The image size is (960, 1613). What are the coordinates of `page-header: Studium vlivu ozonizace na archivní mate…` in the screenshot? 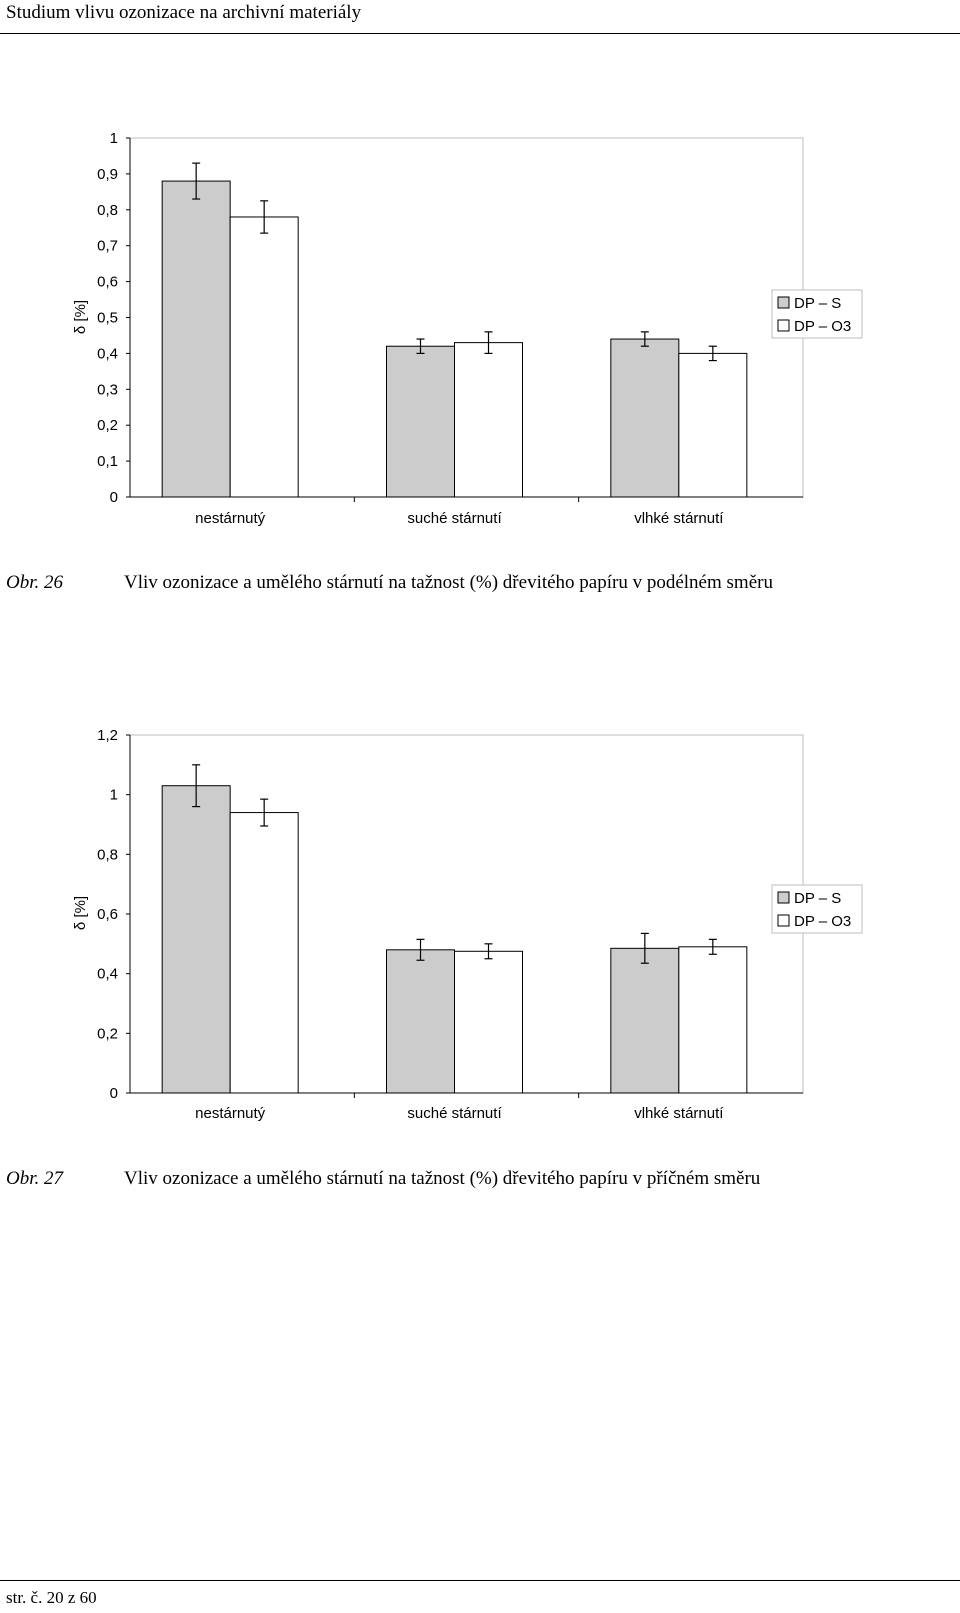 It's located at (480, 18).